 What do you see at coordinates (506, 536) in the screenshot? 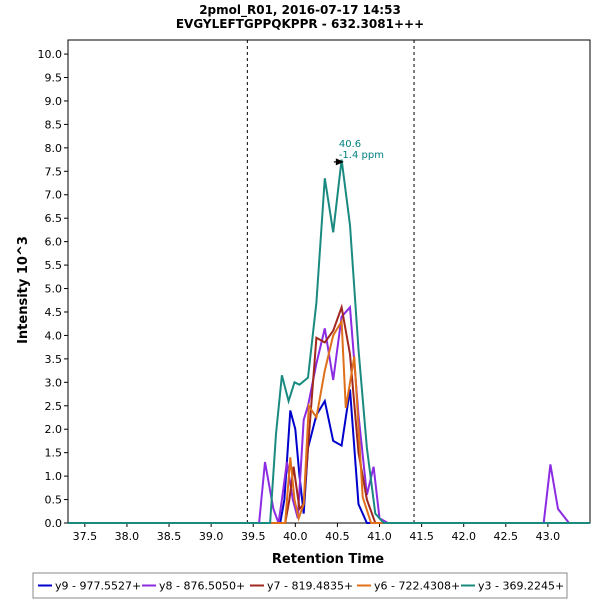
I see `x-tick-label: 42.5` at bounding box center [506, 536].